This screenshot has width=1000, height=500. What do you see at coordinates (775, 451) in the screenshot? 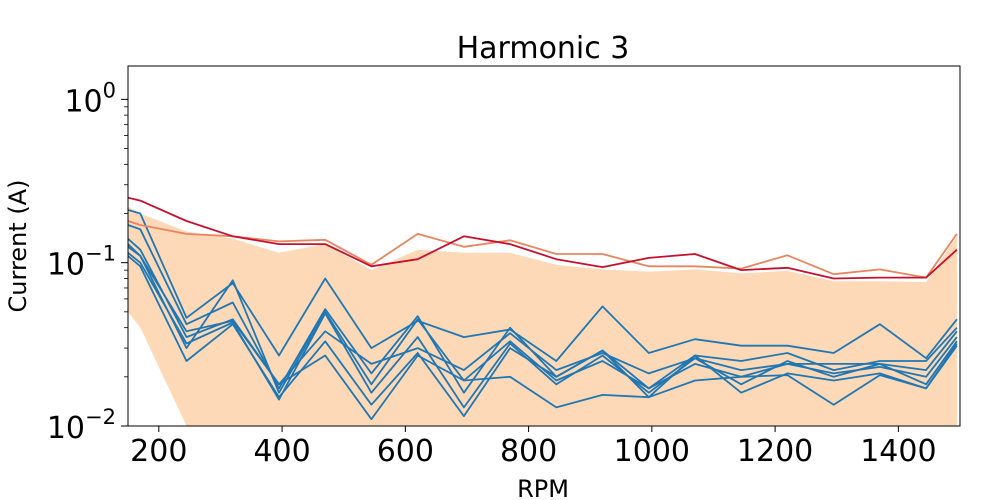
I see `x-tick-label: 1200` at bounding box center [775, 451].